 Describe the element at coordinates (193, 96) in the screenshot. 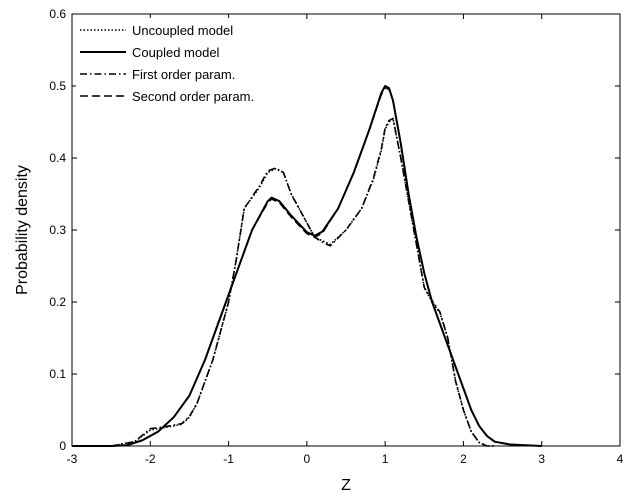

I see `legend-label: Second order param.` at that location.